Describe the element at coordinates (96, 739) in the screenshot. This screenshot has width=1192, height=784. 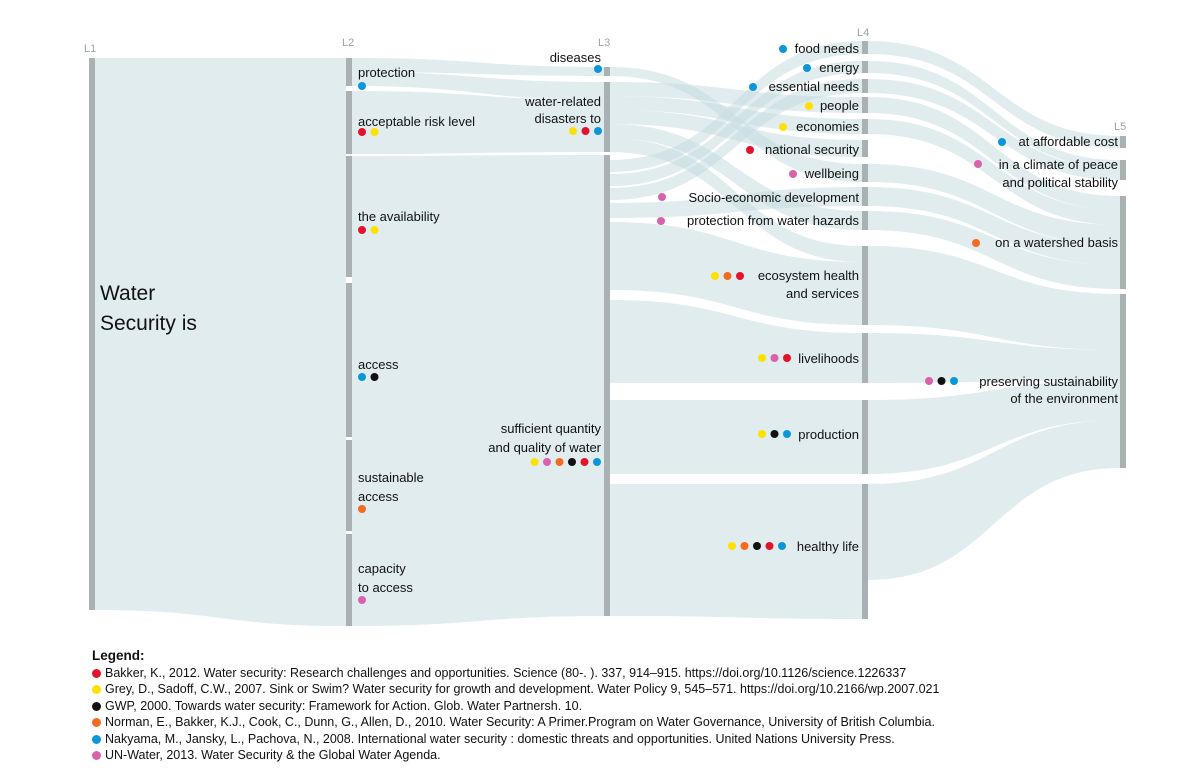
I see `legend-dot-nakyama` at that location.